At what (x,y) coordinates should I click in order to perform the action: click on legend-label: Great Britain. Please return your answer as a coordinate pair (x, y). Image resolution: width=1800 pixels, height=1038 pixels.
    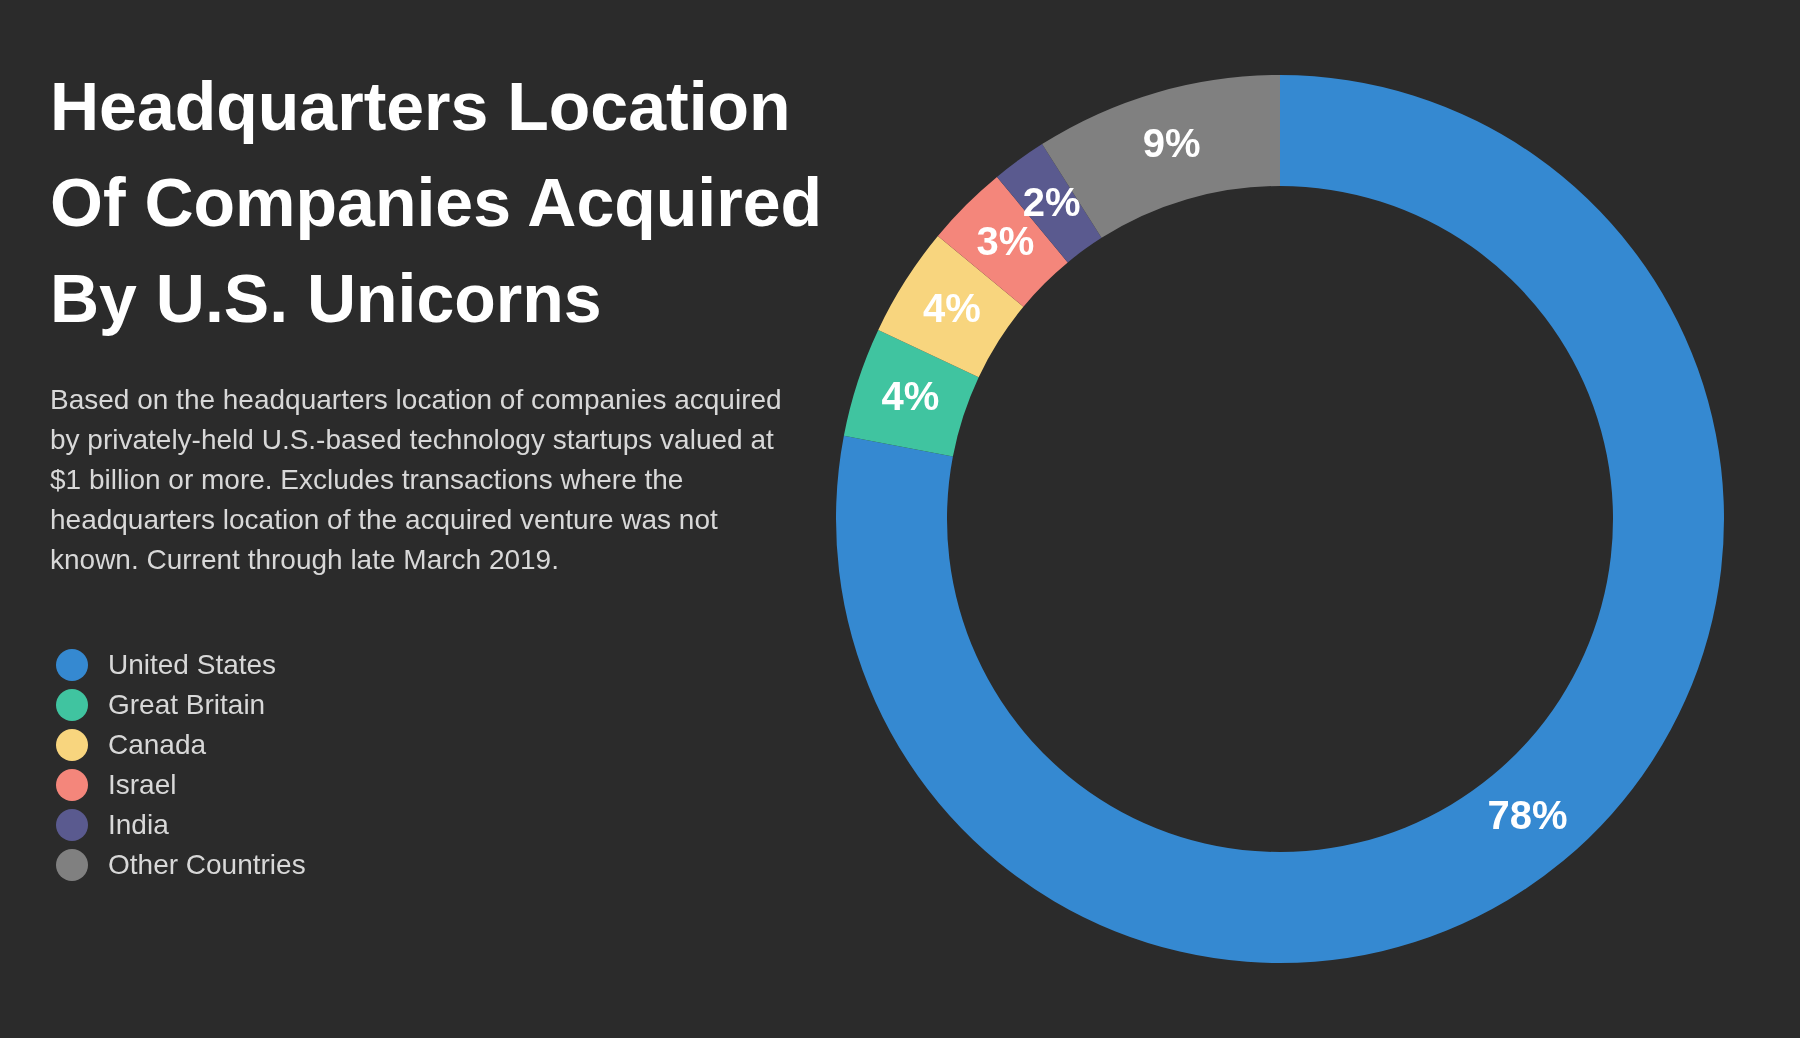
    Looking at the image, I should click on (187, 705).